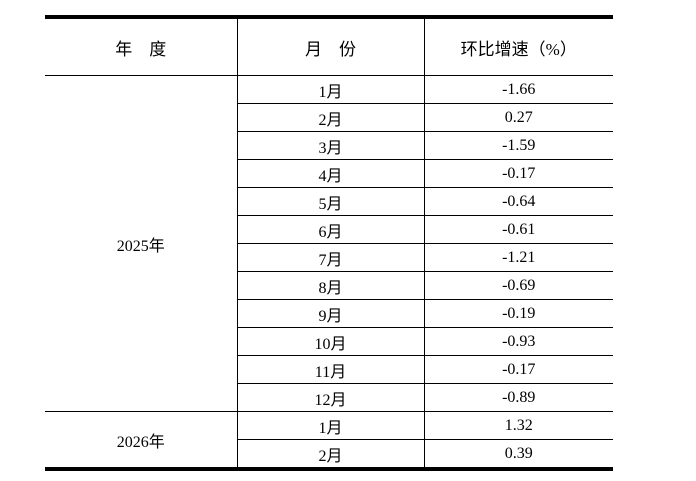  I want to click on growth-rate-cell: -0.61, so click(518, 229).